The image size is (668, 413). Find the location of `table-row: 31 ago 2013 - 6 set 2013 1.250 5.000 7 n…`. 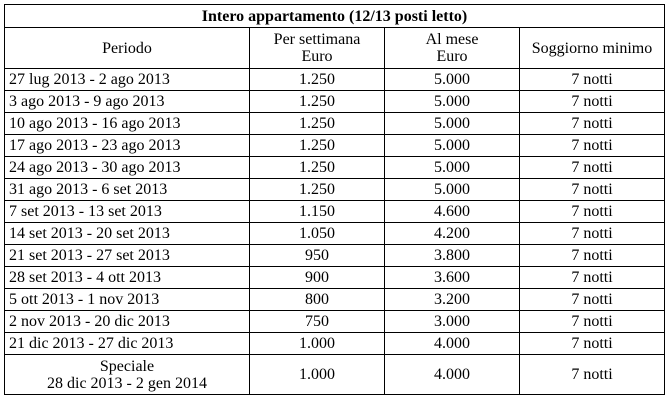

table-row: 31 ago 2013 - 6 set 2013 1.250 5.000 7 n… is located at coordinates (335, 189).